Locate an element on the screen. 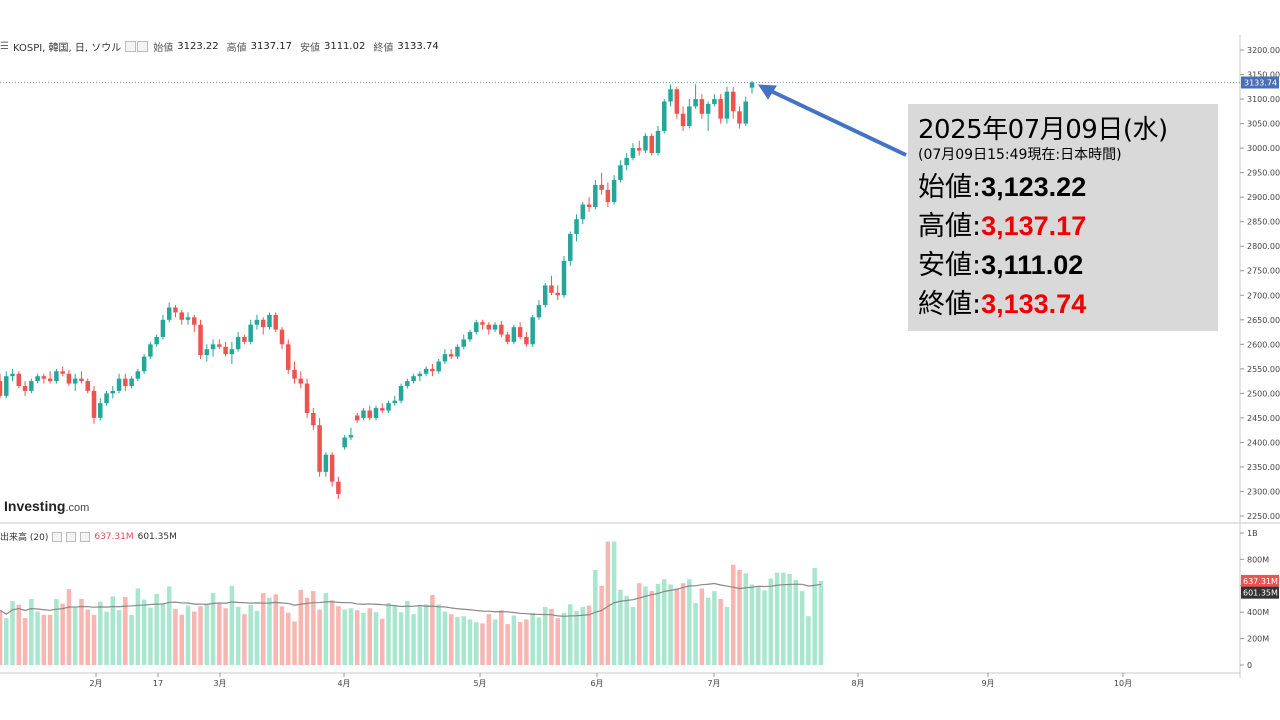 Image resolution: width=1280 pixels, height=720 pixels. price-tick-label: 2950.00 is located at coordinates (1263, 173).